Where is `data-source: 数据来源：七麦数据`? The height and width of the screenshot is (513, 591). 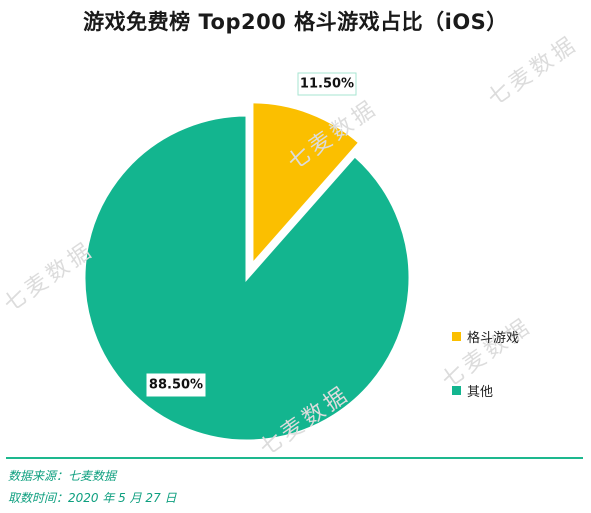 data-source: 数据来源：七麦数据 is located at coordinates (62, 476).